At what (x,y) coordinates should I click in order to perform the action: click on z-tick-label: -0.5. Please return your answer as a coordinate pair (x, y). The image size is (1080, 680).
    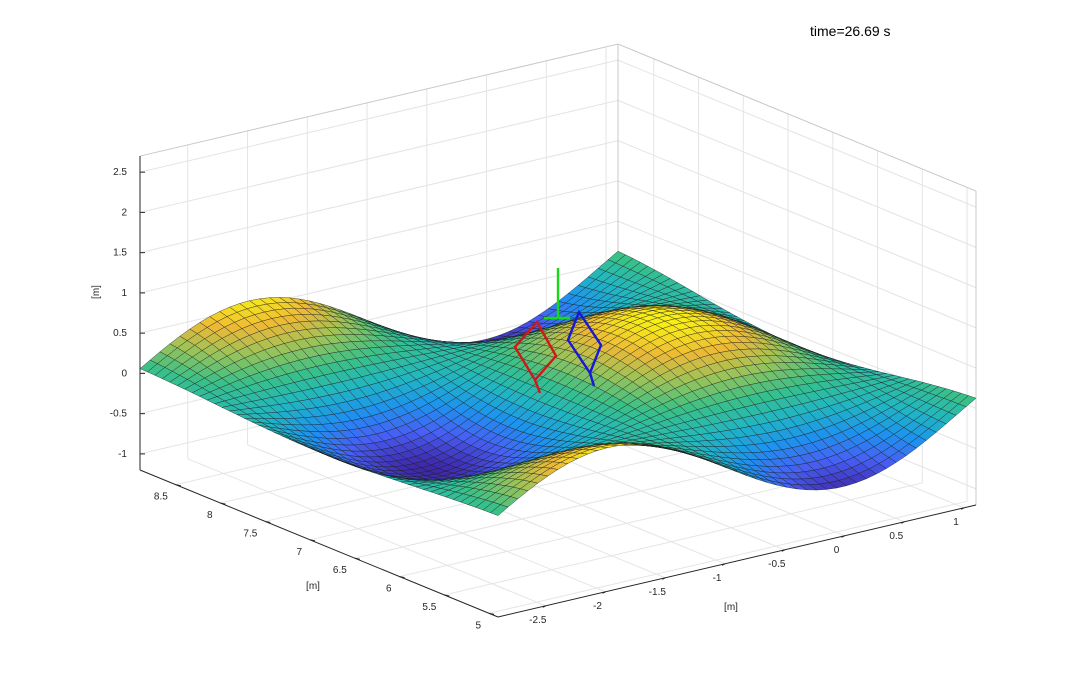
    Looking at the image, I should click on (119, 414).